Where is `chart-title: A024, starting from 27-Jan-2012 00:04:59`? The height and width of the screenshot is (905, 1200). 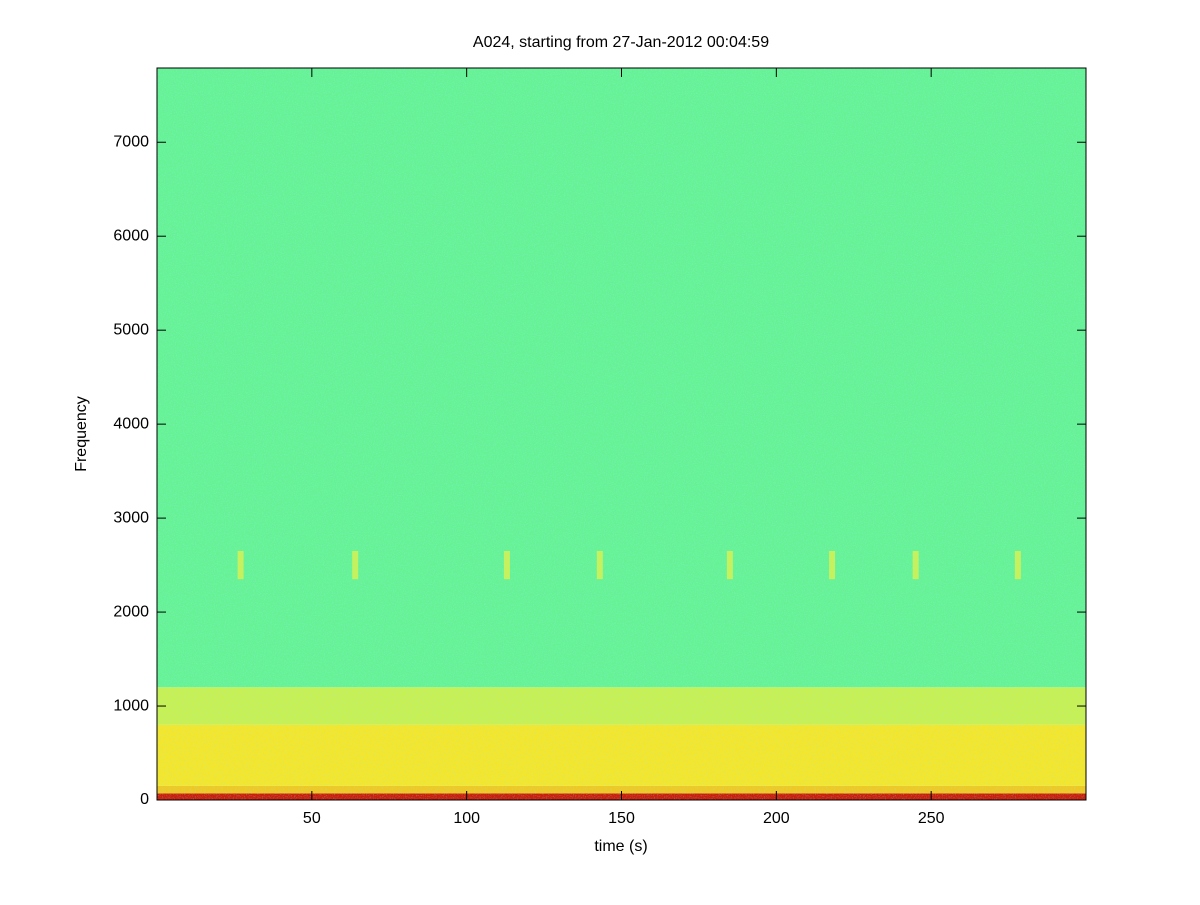
chart-title: A024, starting from 27-Jan-2012 00:04:59 is located at coordinates (621, 42).